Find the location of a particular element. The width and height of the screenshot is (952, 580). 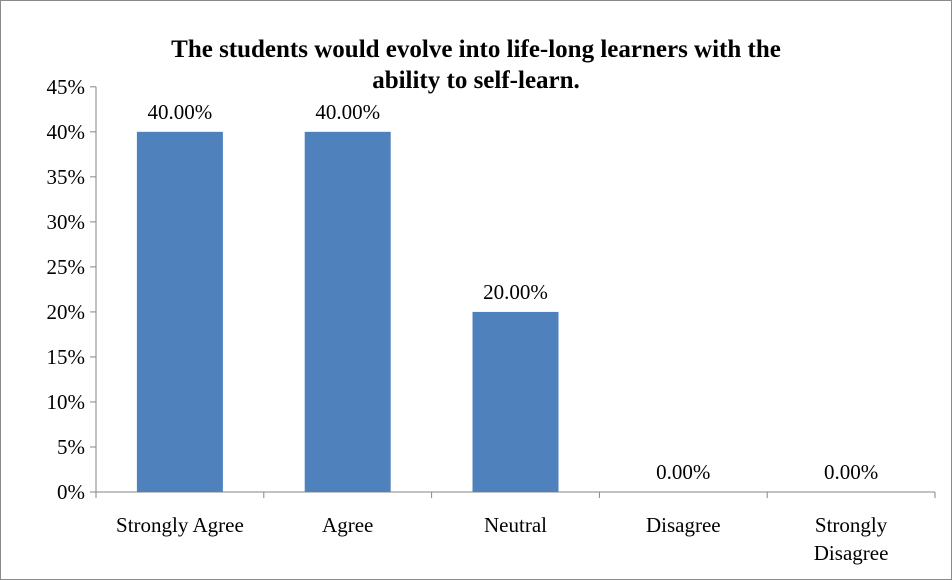

y-tick-label: 40% is located at coordinates (66, 132).